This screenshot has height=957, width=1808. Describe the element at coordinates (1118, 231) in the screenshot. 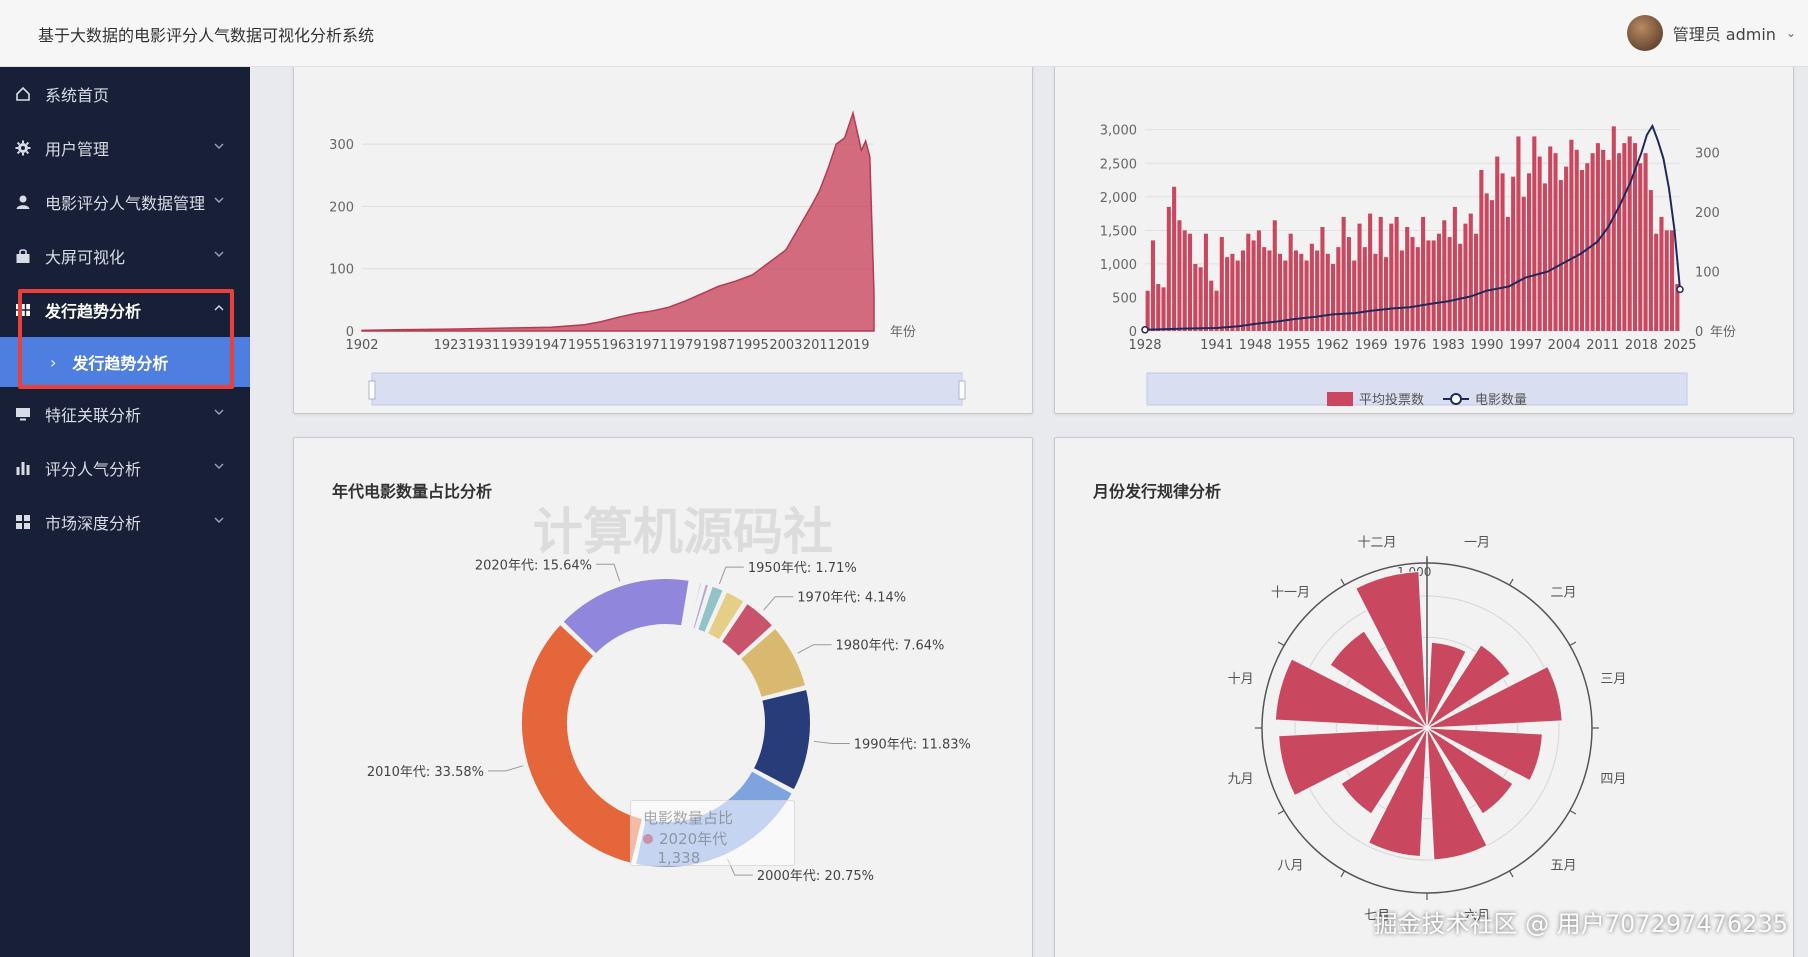

I see `y-tick-label: 1,500` at that location.